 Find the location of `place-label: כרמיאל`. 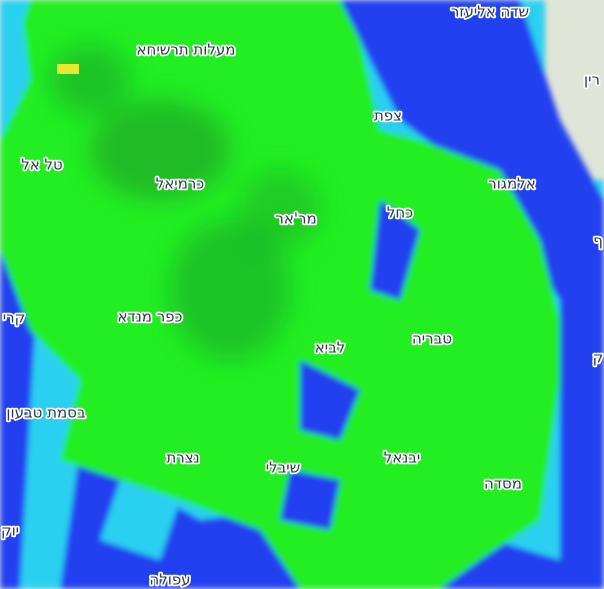

place-label: כרמיאל is located at coordinates (180, 184).